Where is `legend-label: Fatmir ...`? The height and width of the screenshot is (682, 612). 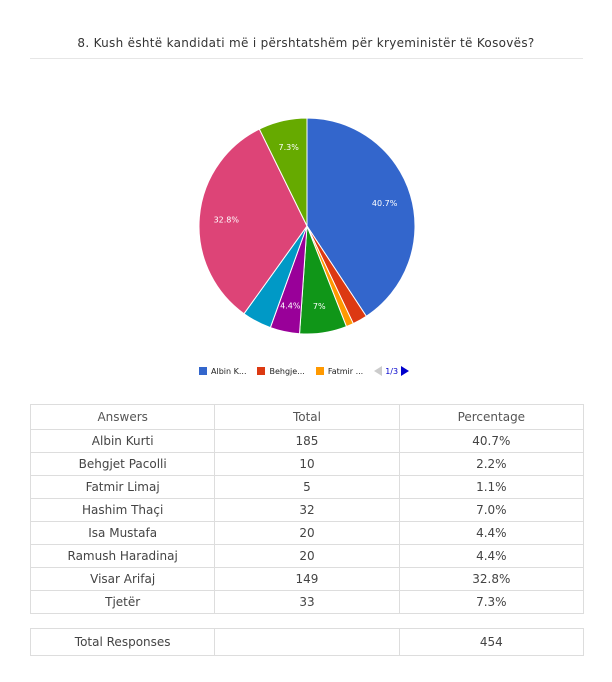
legend-label: Fatmir ... is located at coordinates (345, 371).